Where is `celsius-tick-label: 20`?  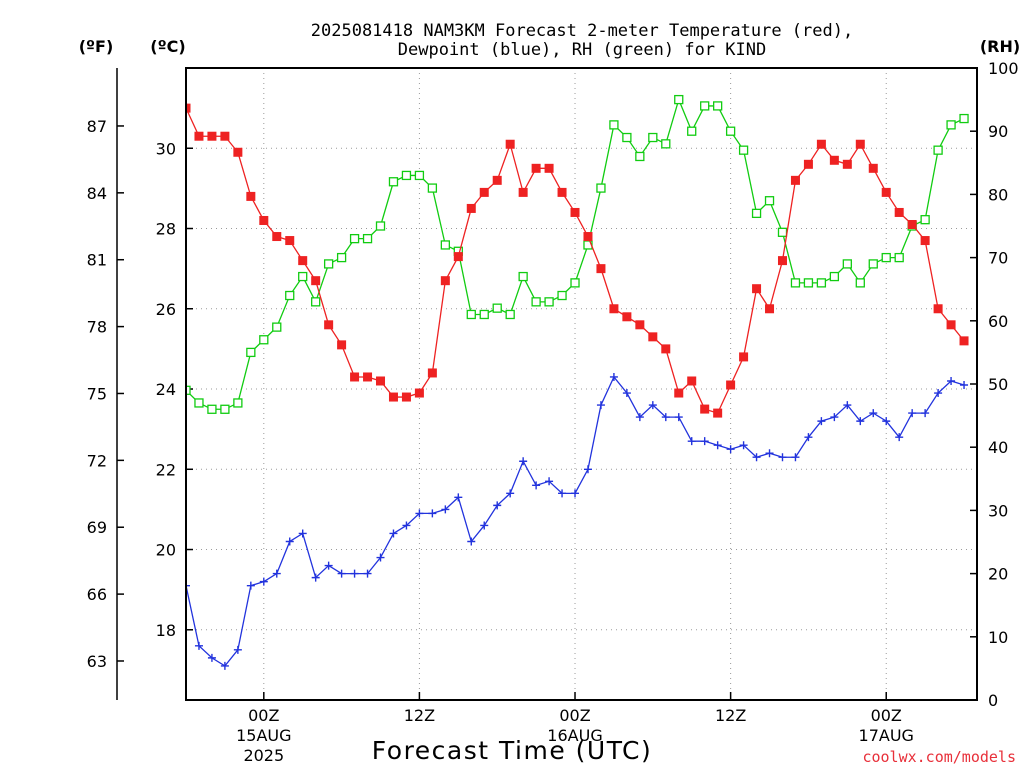
celsius-tick-label: 20 is located at coordinates (166, 550).